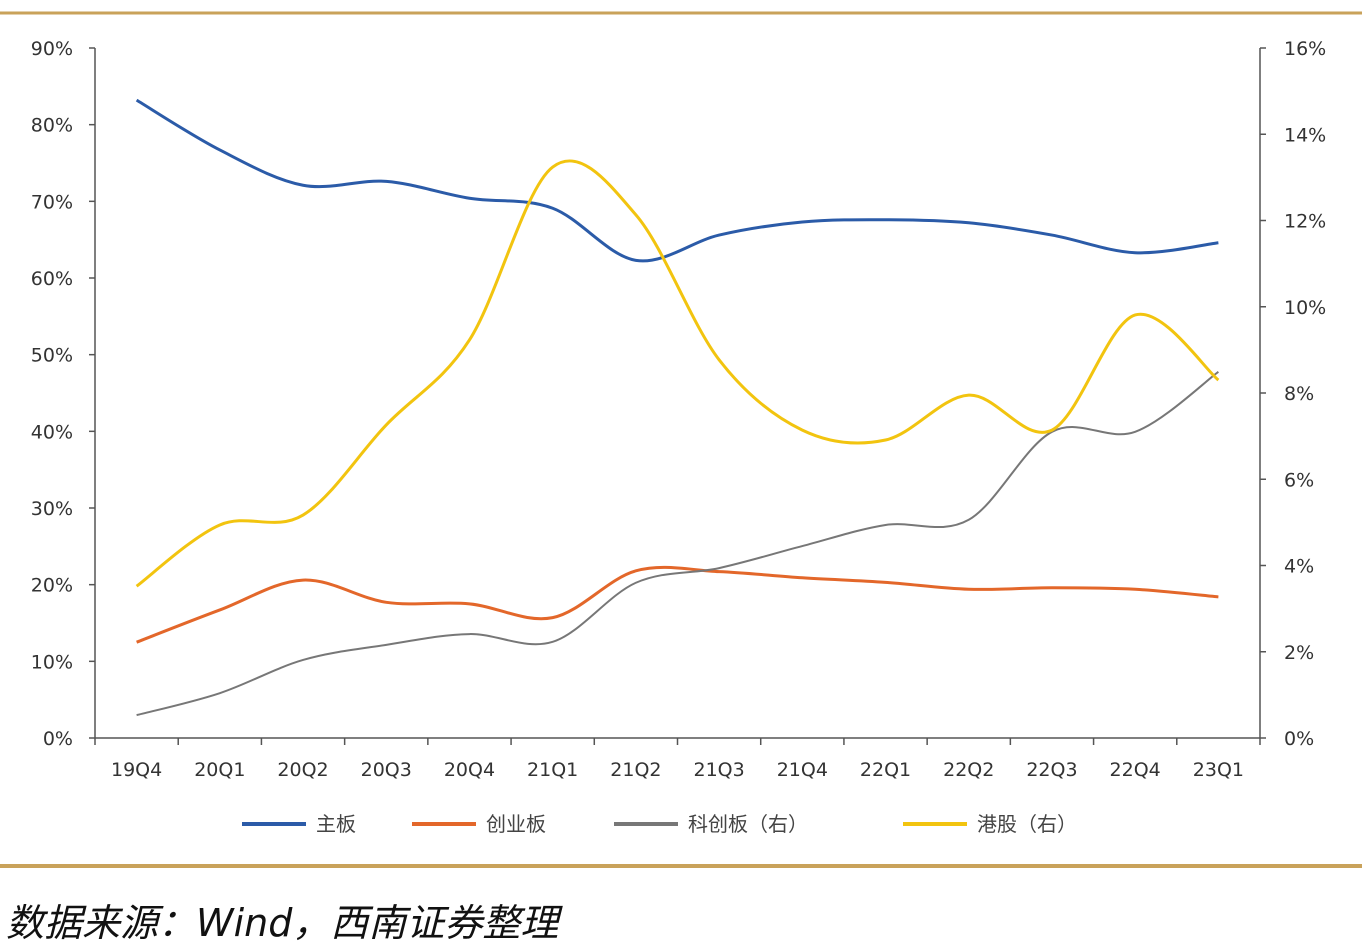 Image resolution: width=1362 pixels, height=947 pixels. Describe the element at coordinates (336, 824) in the screenshot. I see `legend-label: 主板` at that location.